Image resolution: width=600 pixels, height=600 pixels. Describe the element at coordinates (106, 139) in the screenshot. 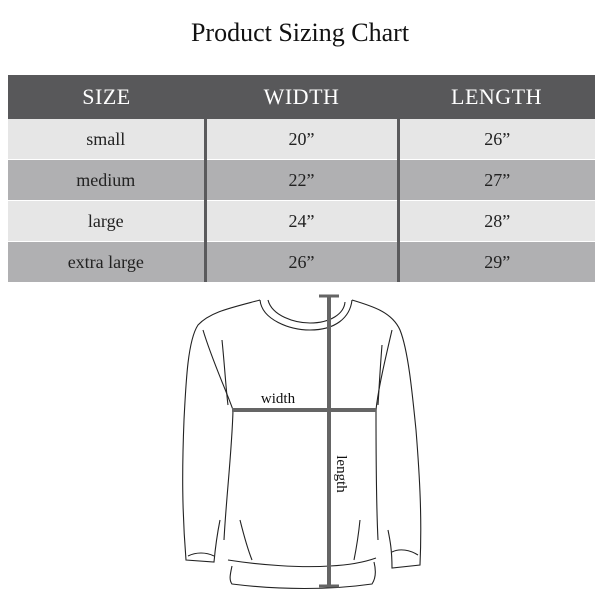

I see `size-cell: small` at that location.